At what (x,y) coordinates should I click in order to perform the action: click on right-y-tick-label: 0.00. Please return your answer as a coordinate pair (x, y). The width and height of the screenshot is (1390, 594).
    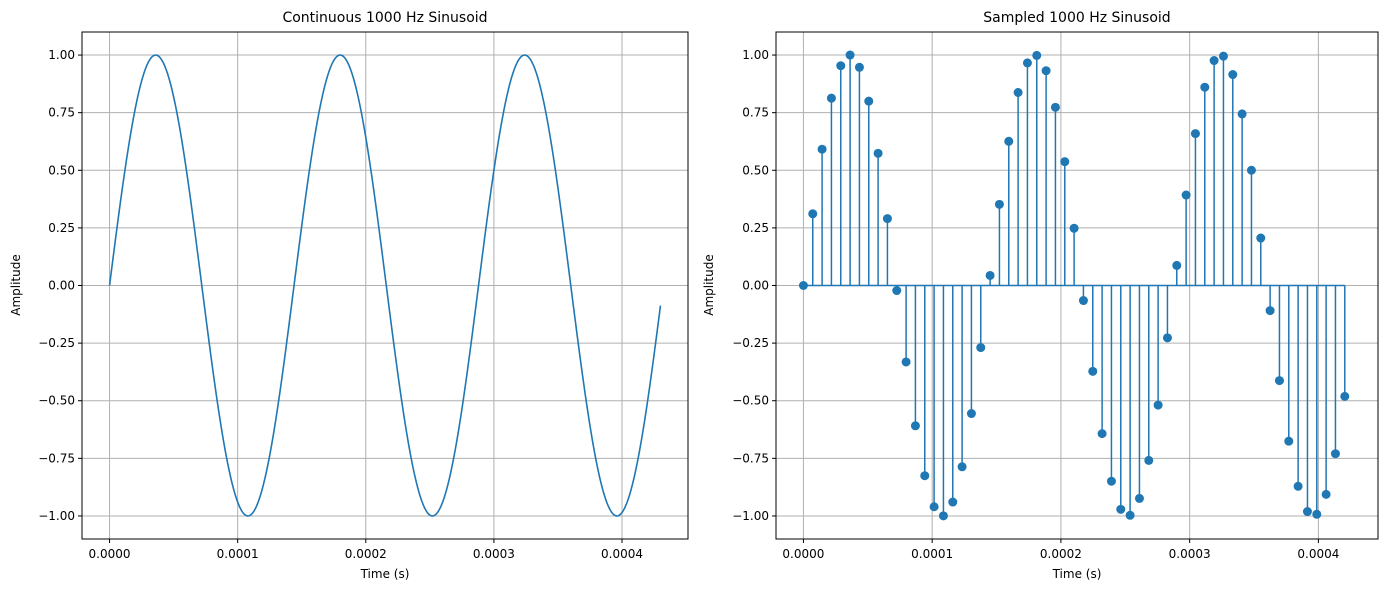
    Looking at the image, I should click on (755, 286).